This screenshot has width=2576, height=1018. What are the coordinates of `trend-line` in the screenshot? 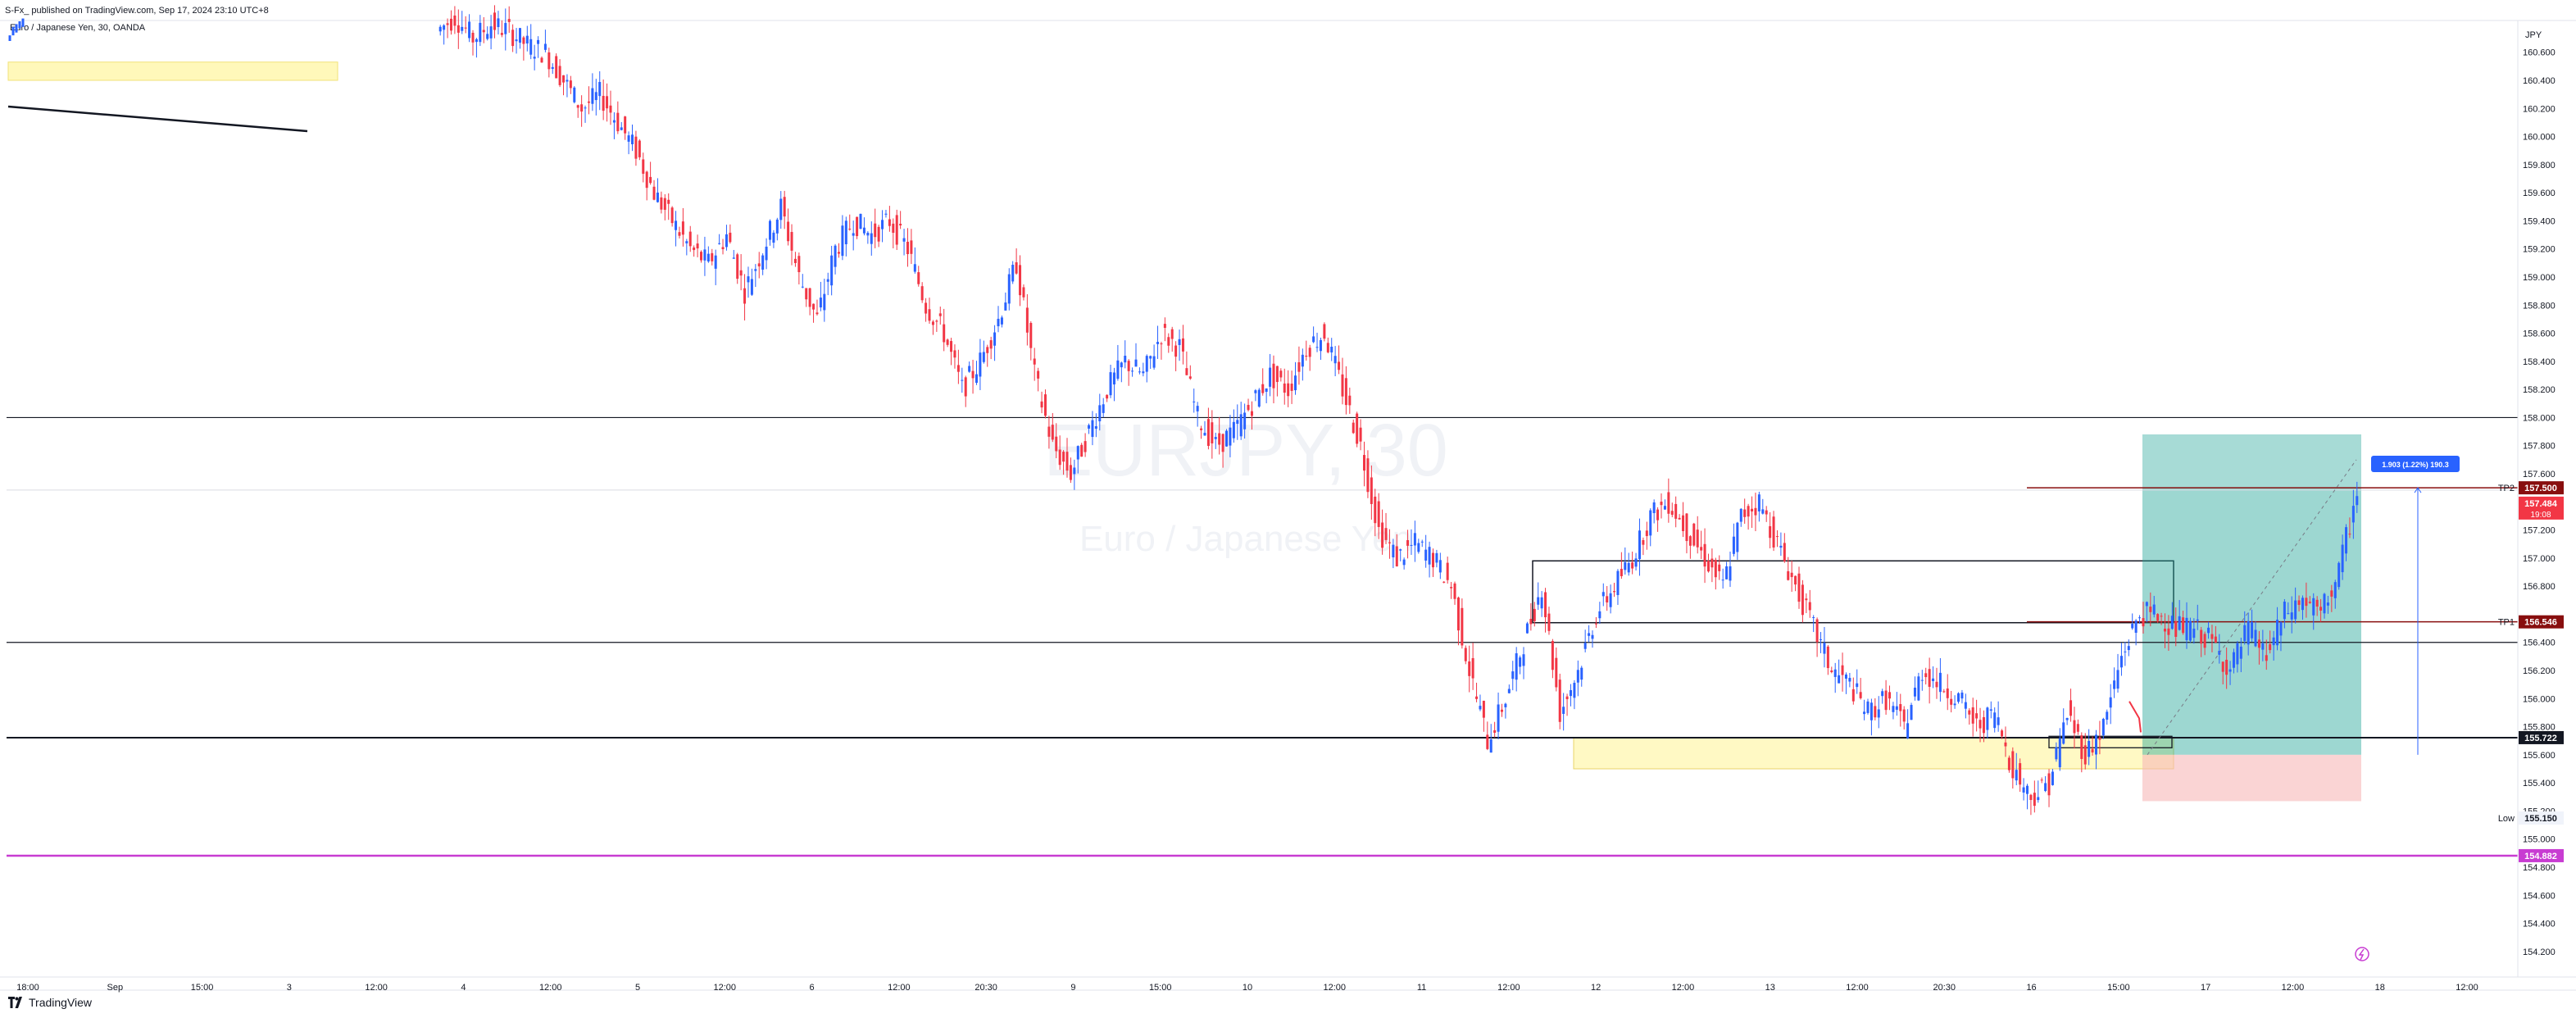 It's located at (157, 119).